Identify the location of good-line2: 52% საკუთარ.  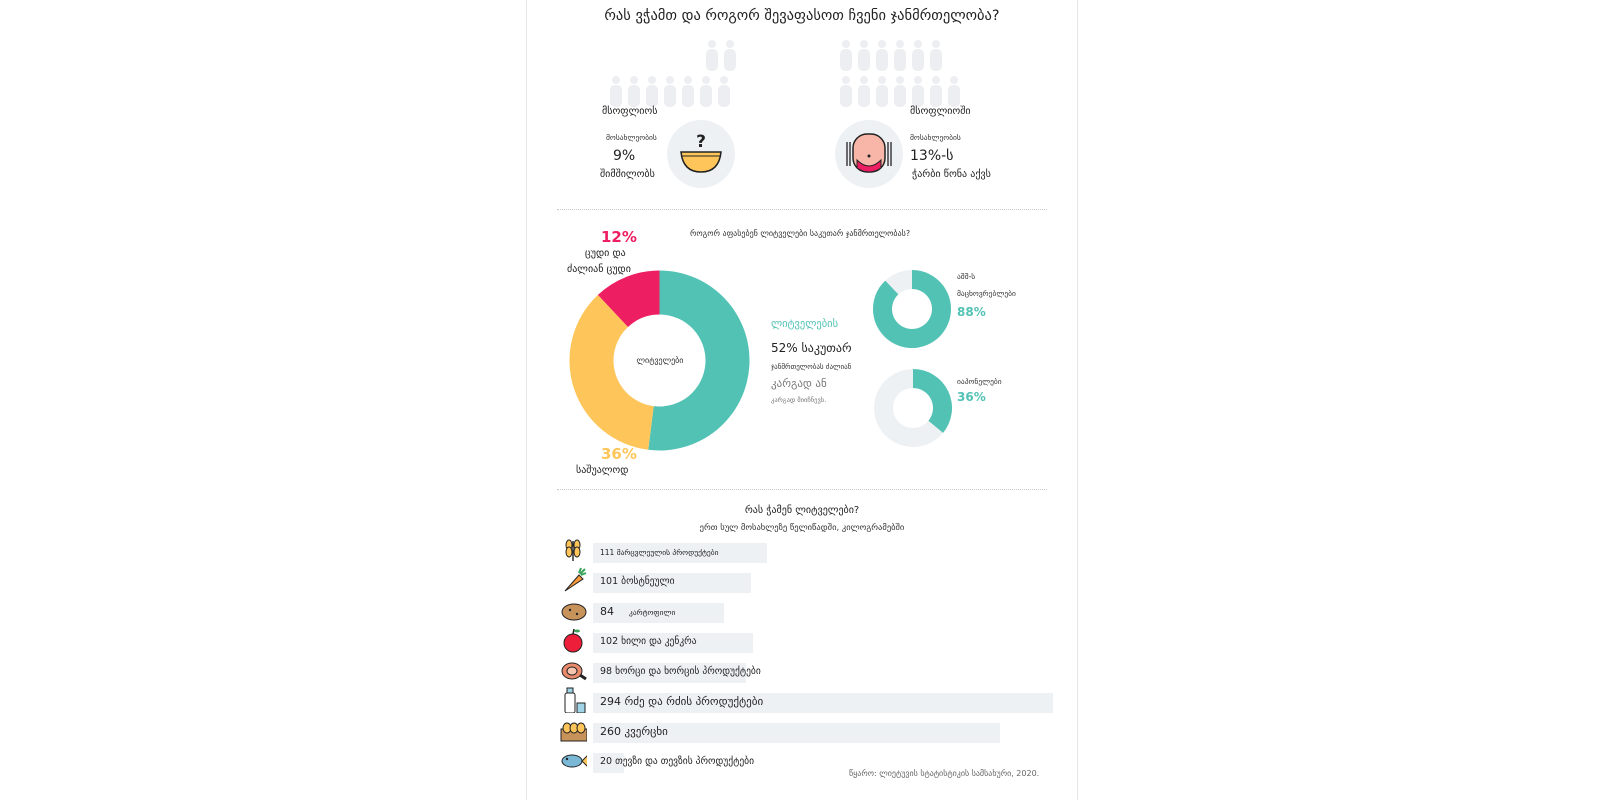
(811, 348).